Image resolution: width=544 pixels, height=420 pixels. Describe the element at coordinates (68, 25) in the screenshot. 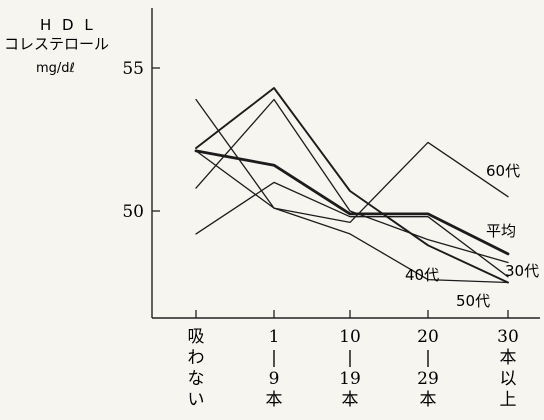

I see `y-axis-title-line-1: H D L` at that location.